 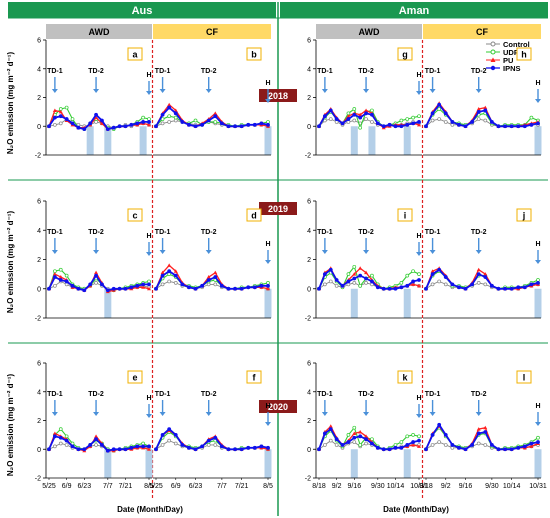 I want to click on panel-f-h-label: H, so click(x=267, y=406).